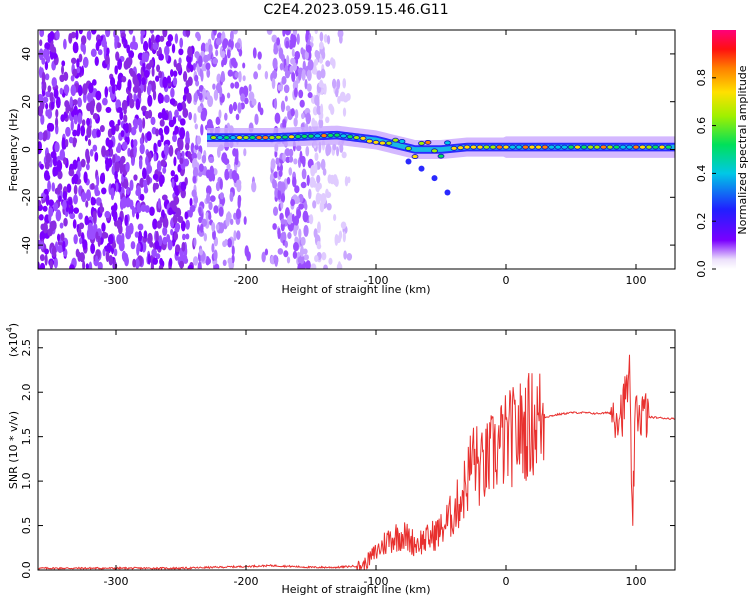  I want to click on colorbar-label: Normalized spectral amplitude, so click(742, 149).